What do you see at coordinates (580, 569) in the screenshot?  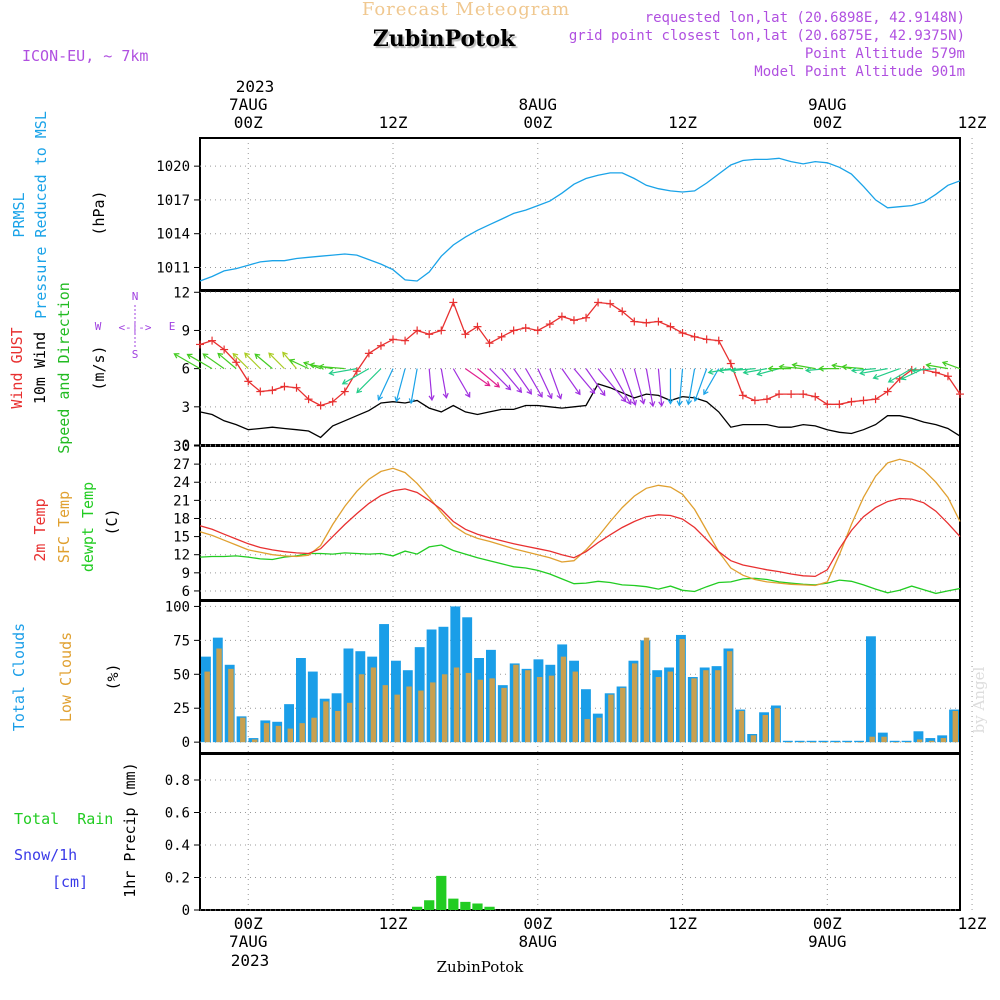 I see `dewpt-series-line` at bounding box center [580, 569].